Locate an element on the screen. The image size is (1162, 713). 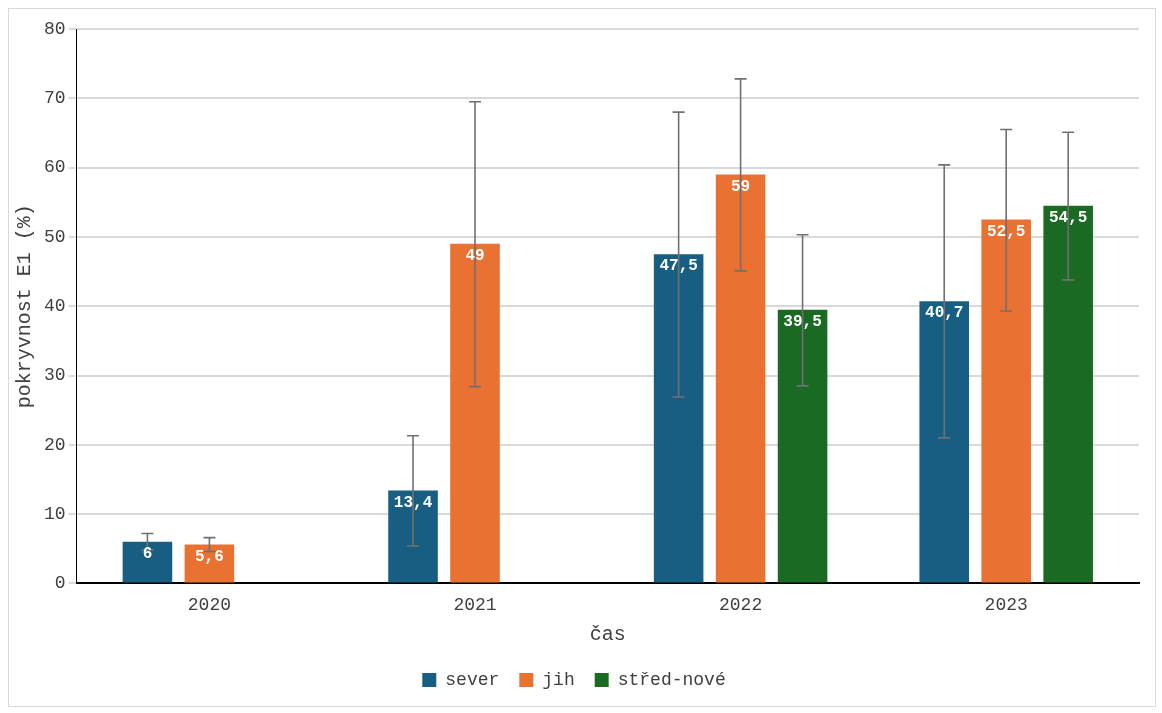
x-tick-label: 2020 is located at coordinates (209, 604).